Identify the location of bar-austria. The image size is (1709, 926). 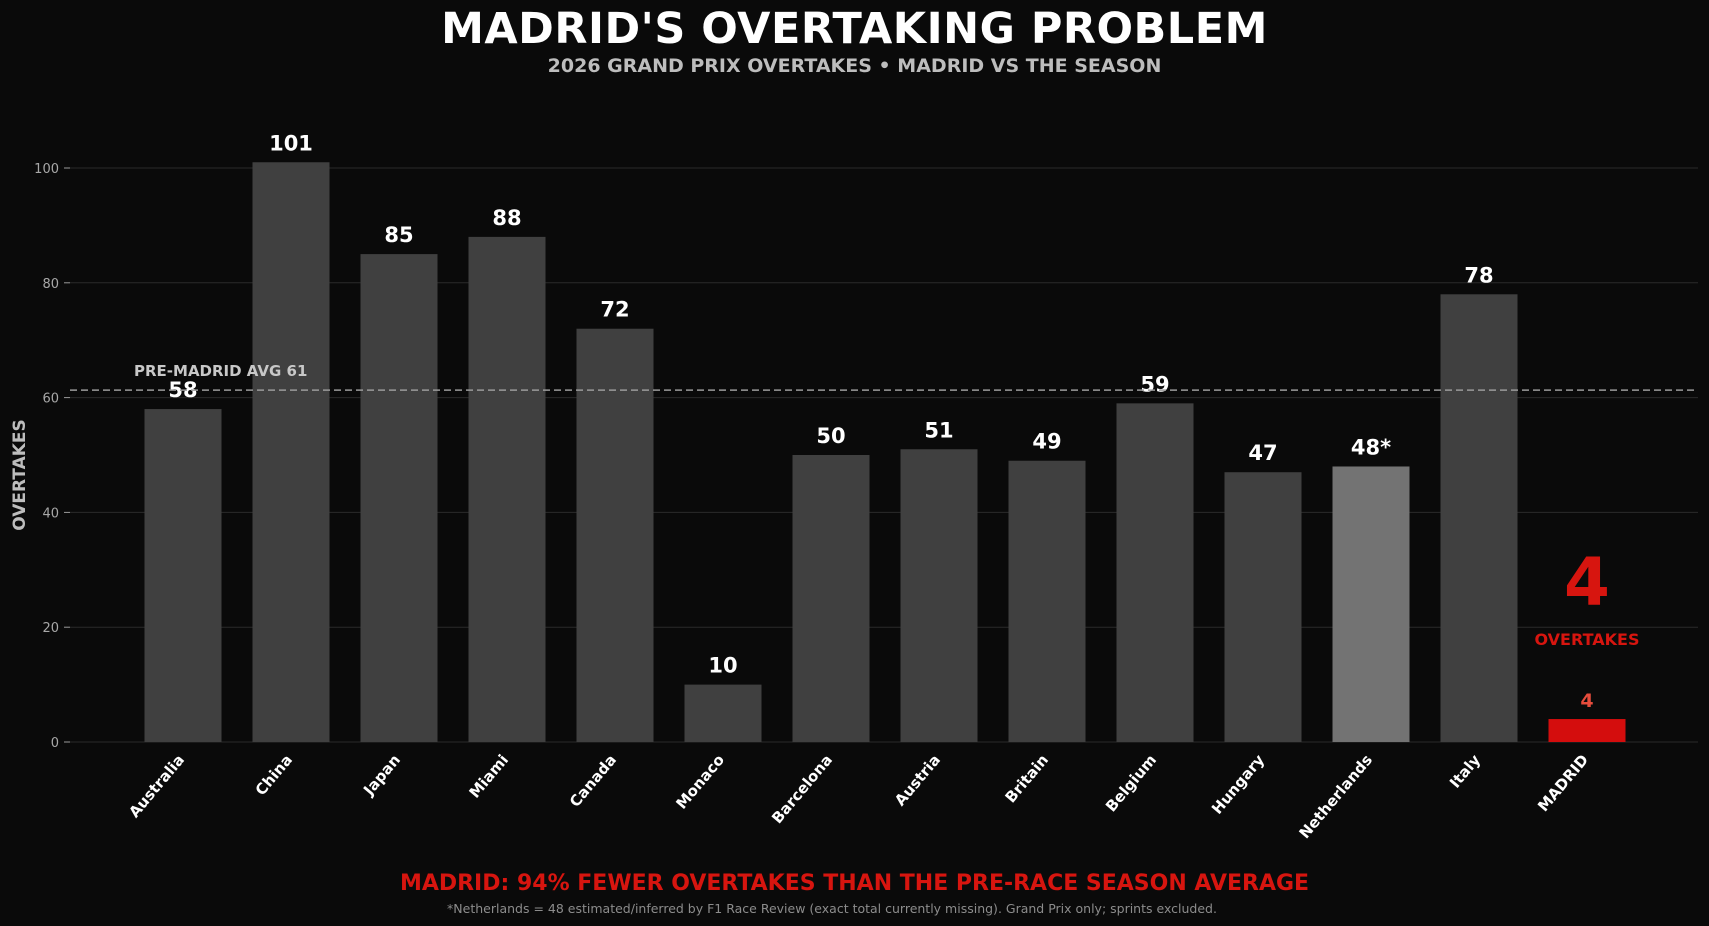
(939, 595).